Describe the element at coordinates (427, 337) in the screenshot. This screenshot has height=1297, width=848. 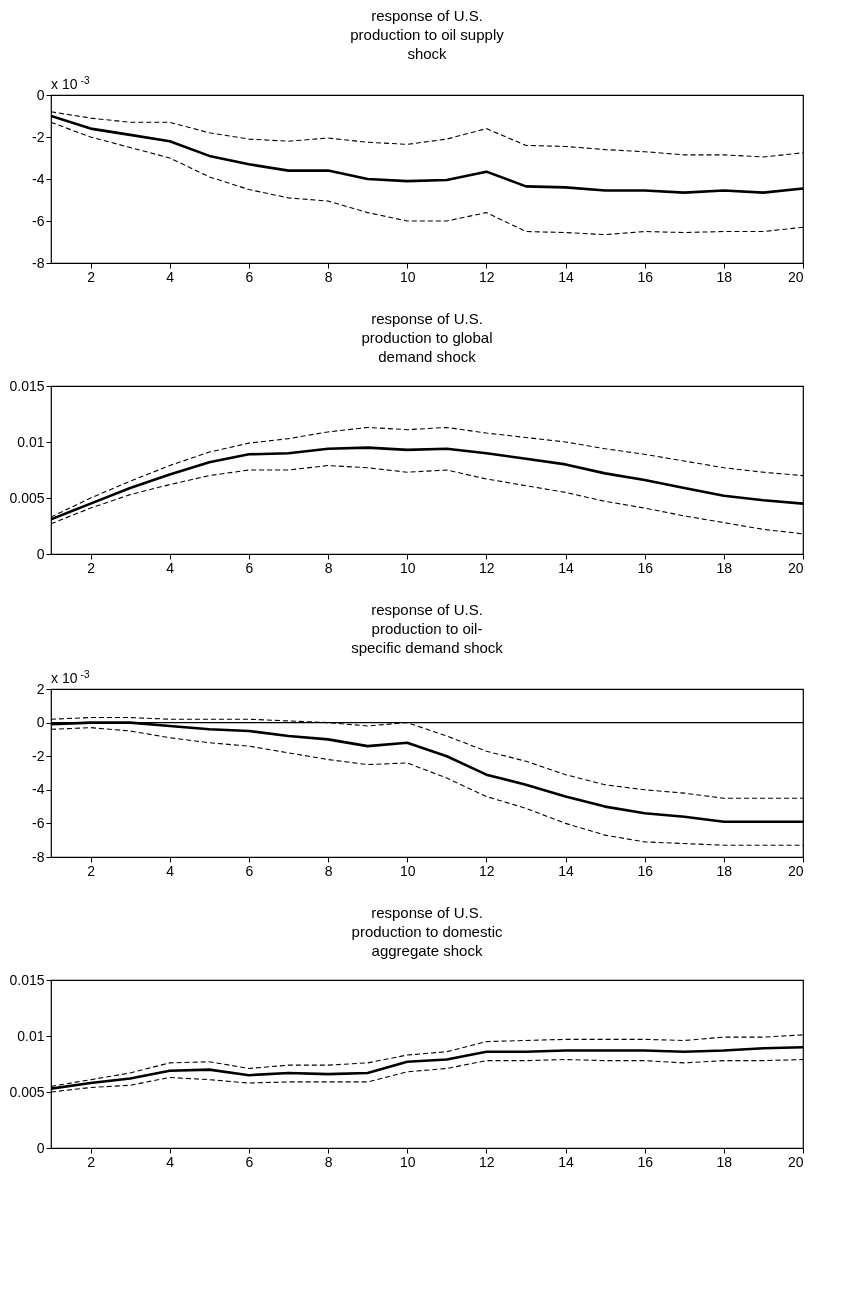
I see `chart-title: response of U.S. production to global demand shock` at that location.